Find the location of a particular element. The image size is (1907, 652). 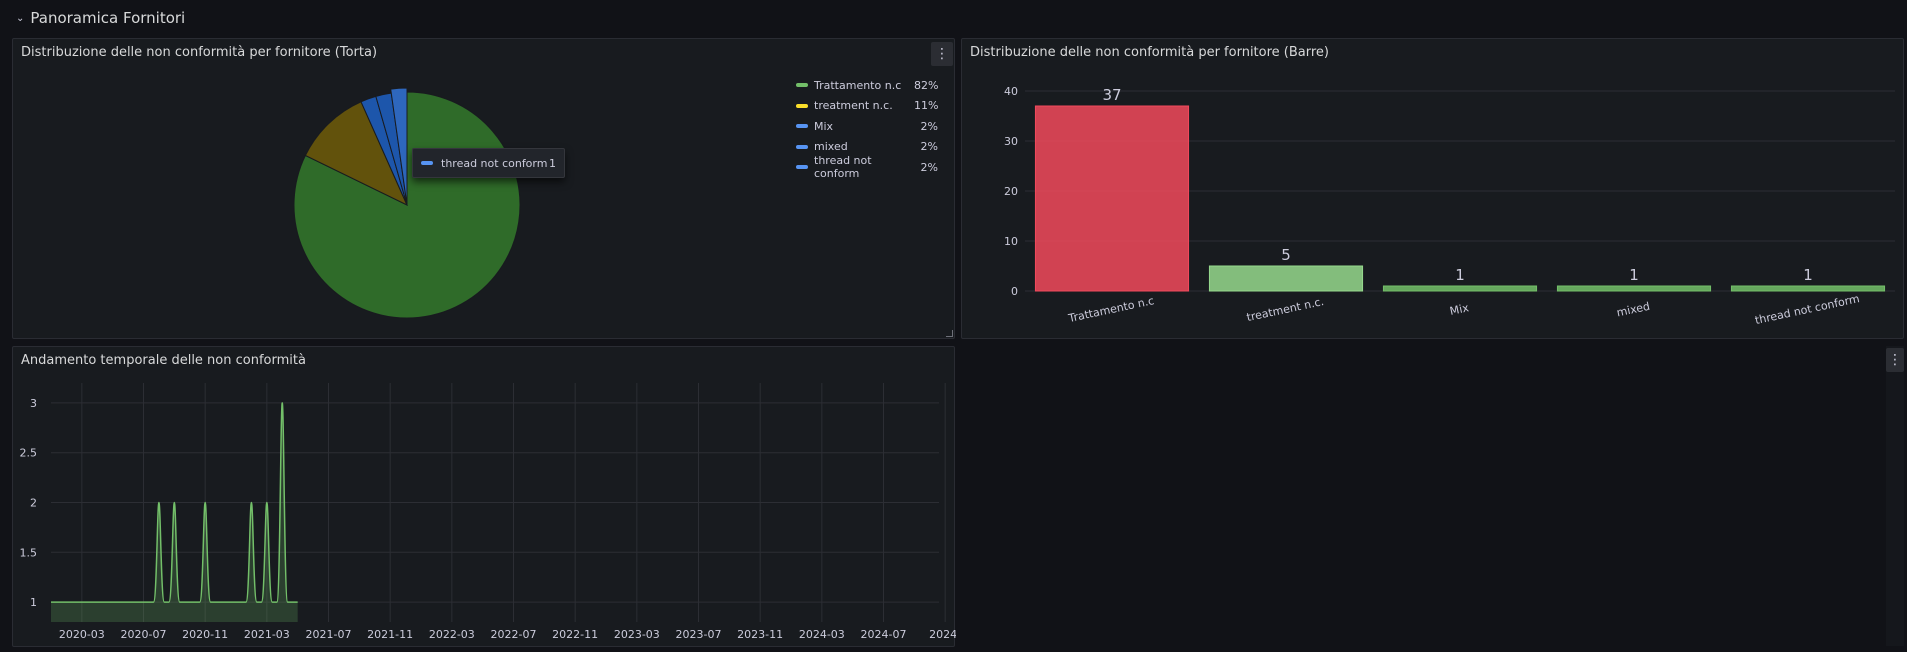

x-tick-label: 2020-03 is located at coordinates (82, 634).